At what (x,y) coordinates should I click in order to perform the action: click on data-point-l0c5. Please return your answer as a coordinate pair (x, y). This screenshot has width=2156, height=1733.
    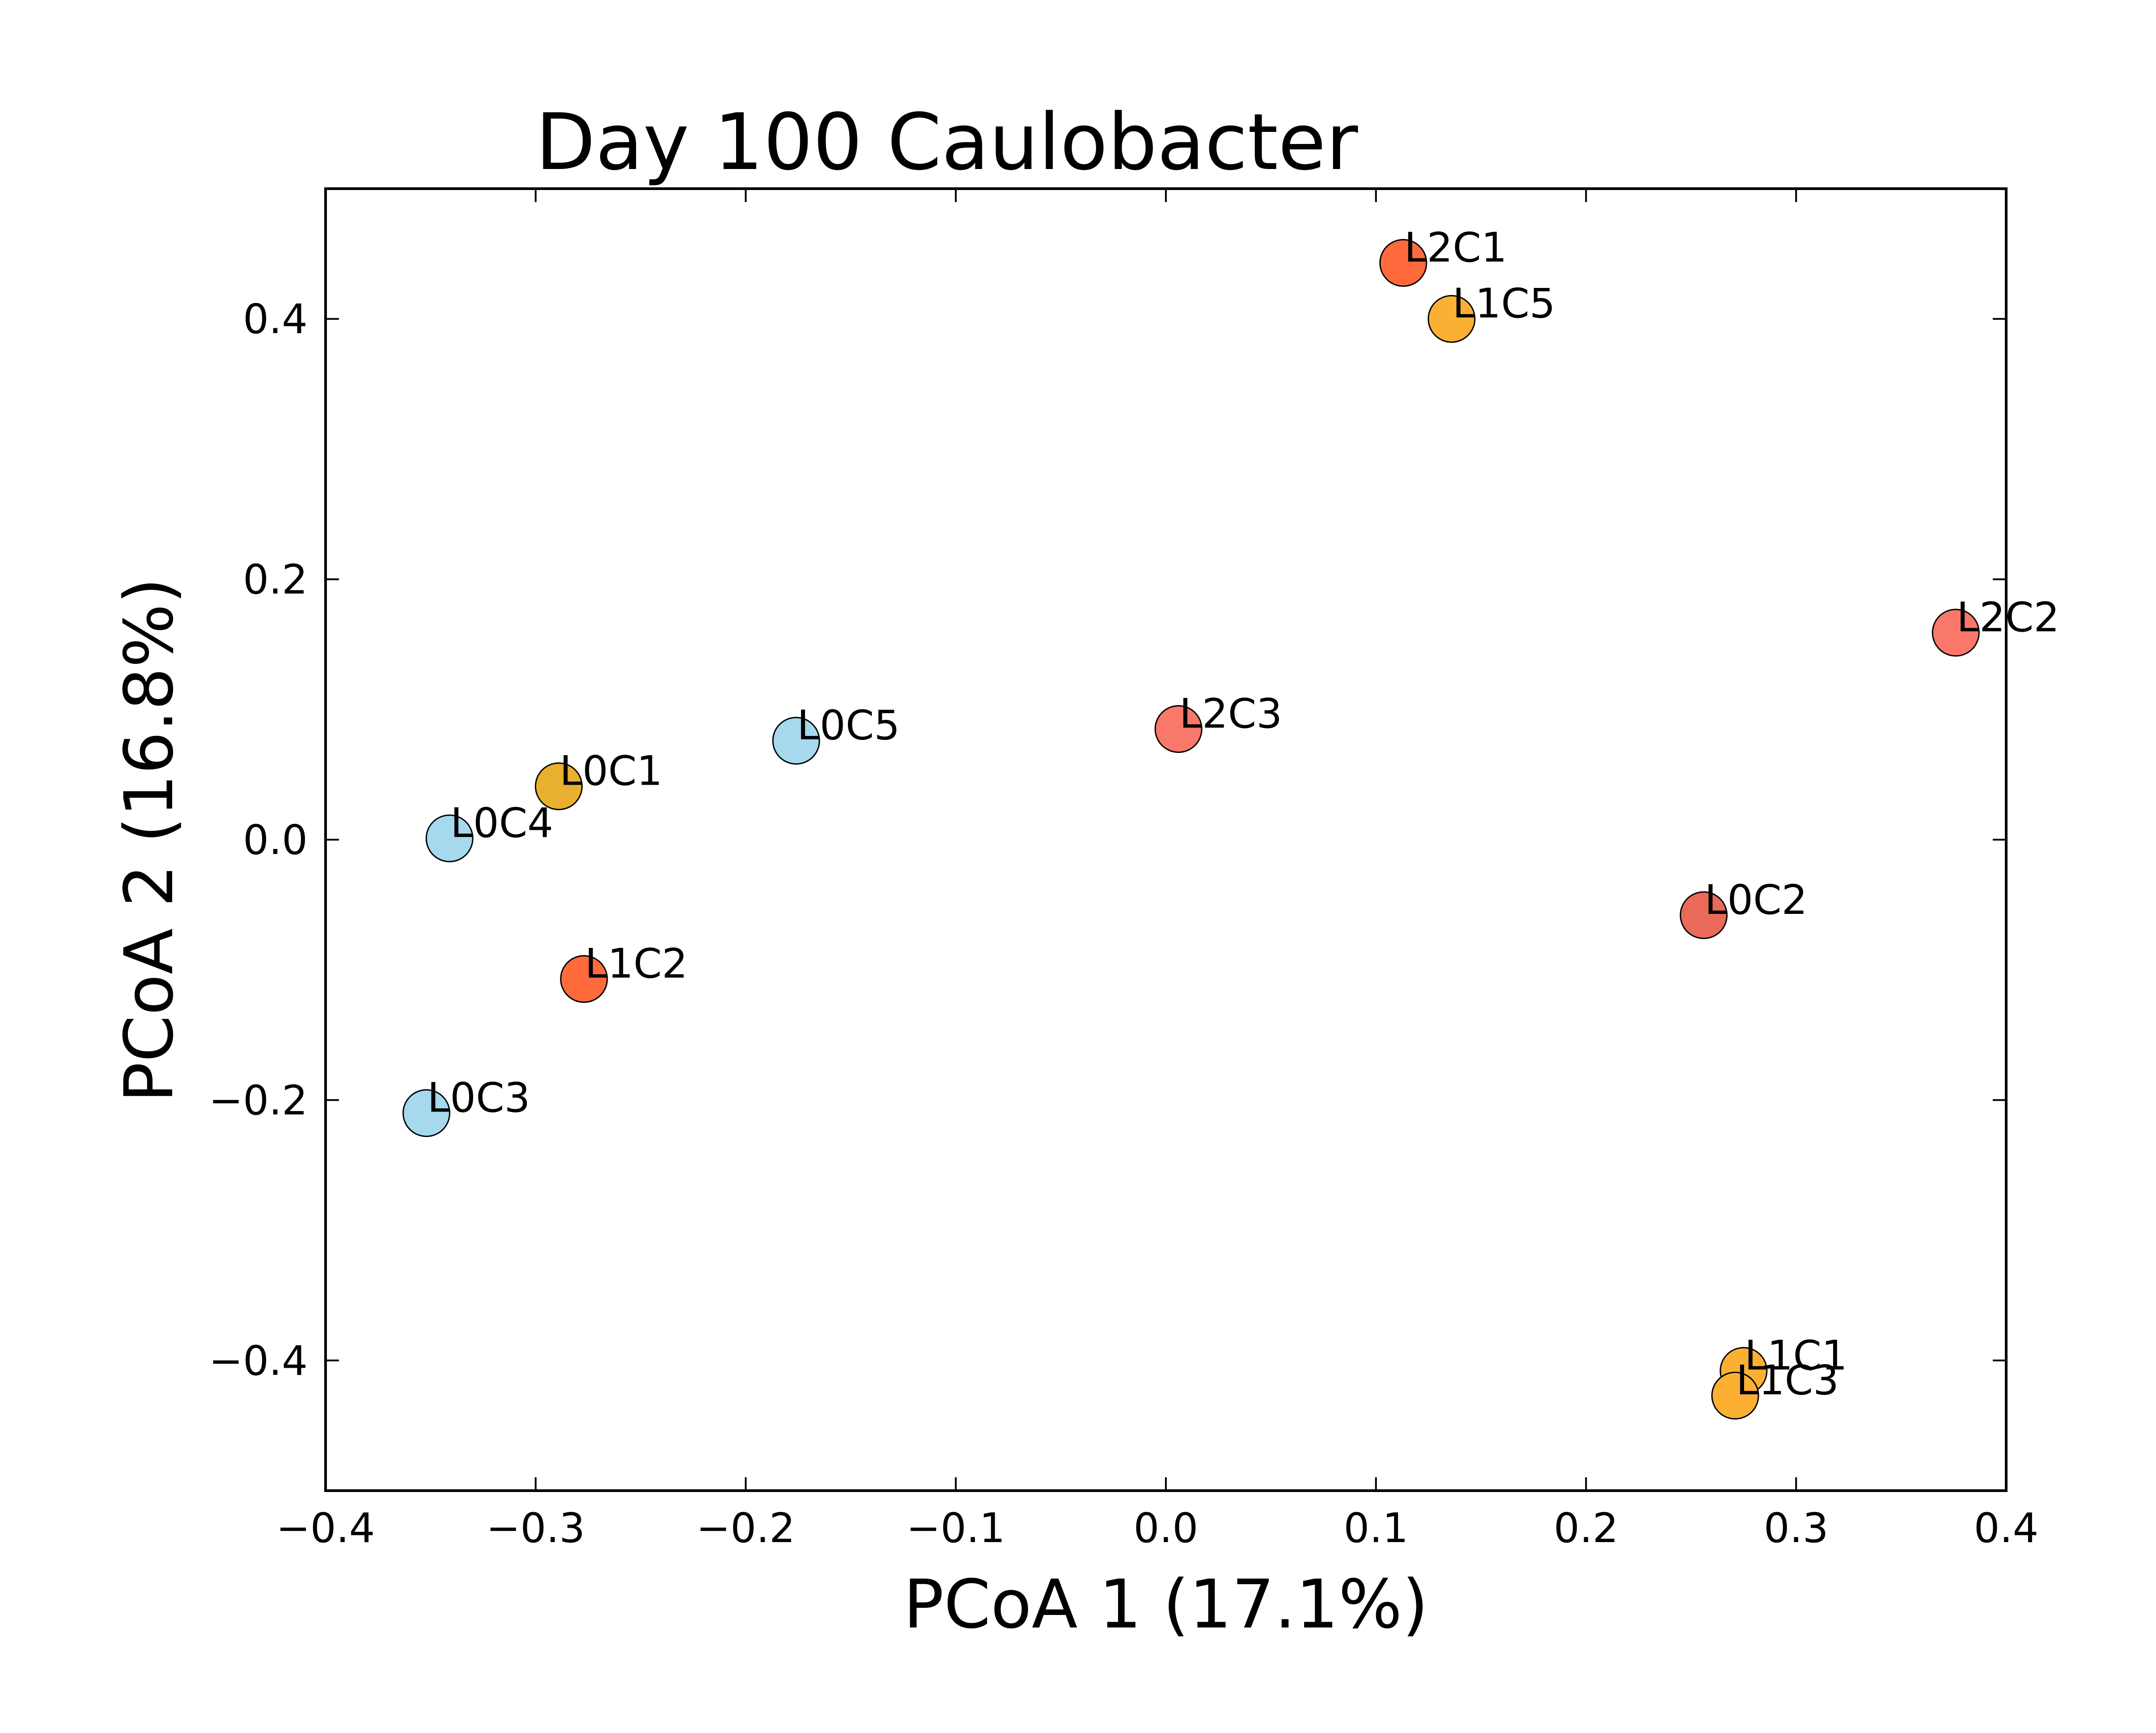
    Looking at the image, I should click on (796, 741).